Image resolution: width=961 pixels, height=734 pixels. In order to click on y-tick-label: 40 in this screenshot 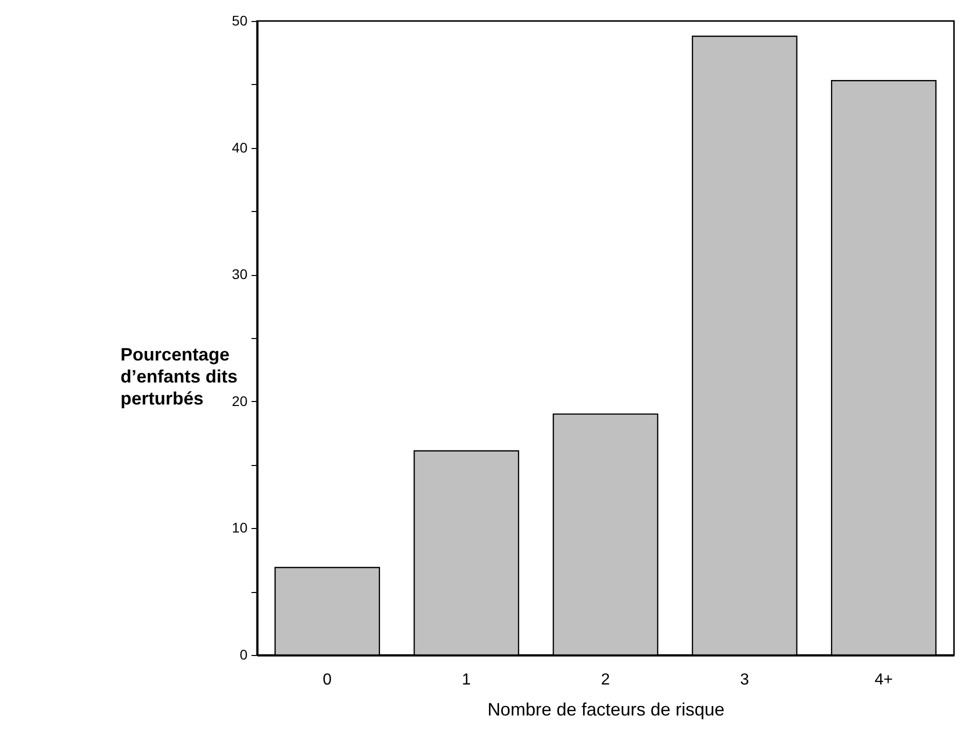, I will do `click(240, 147)`.